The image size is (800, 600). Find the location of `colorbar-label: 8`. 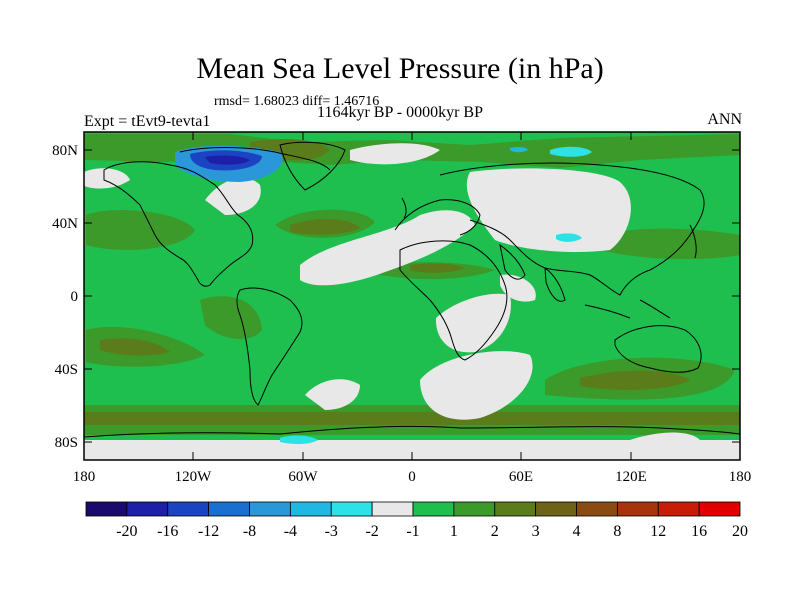

colorbar-label: 8 is located at coordinates (617, 531).